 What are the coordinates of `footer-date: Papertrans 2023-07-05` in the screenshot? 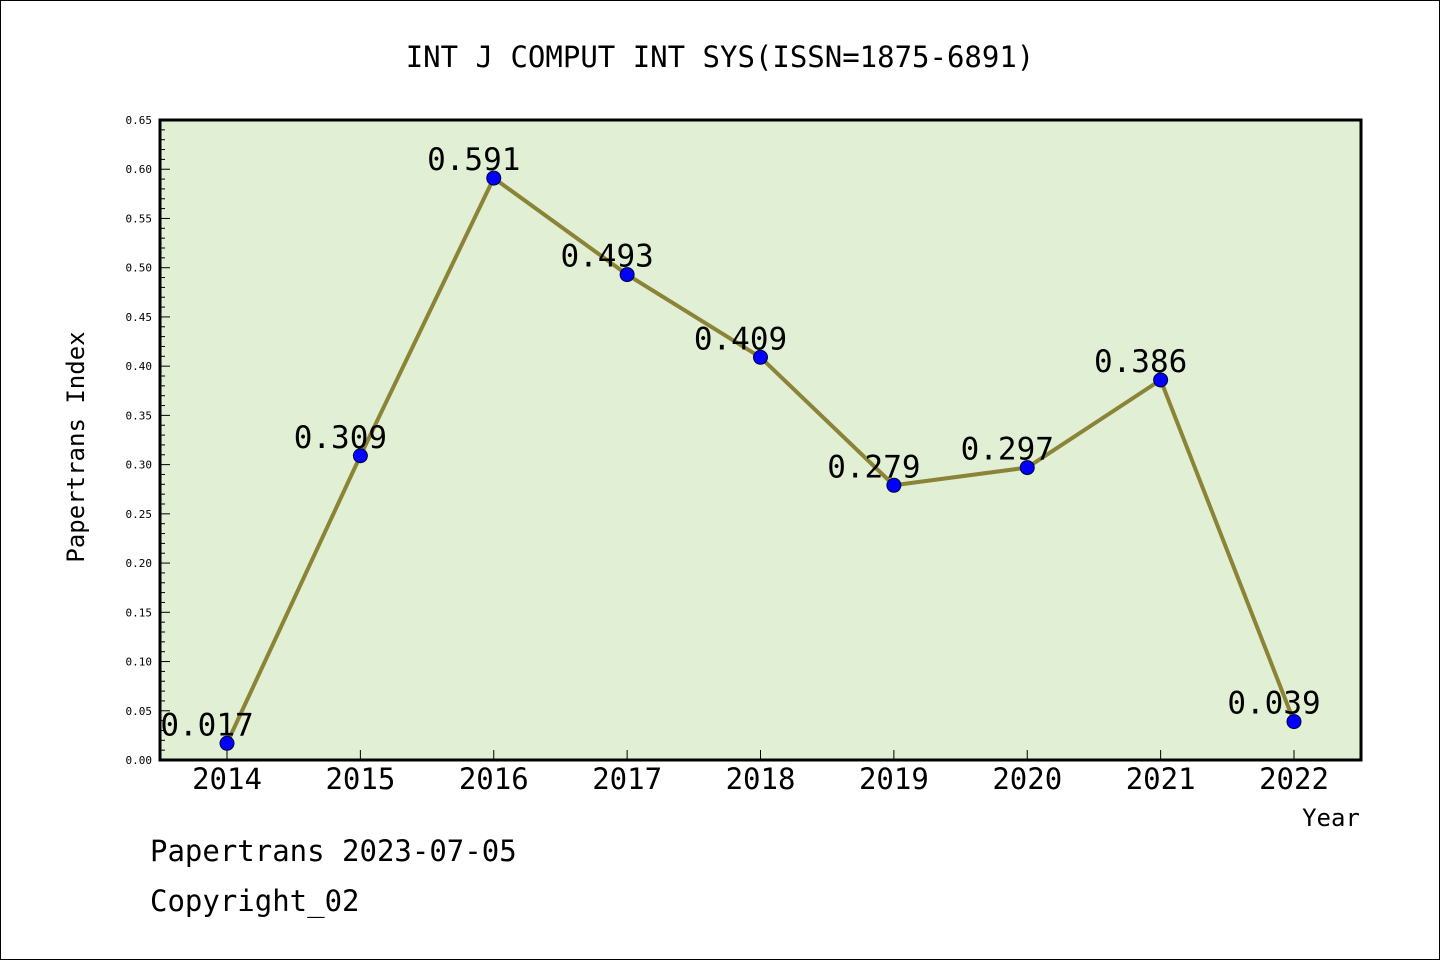 It's located at (333, 851).